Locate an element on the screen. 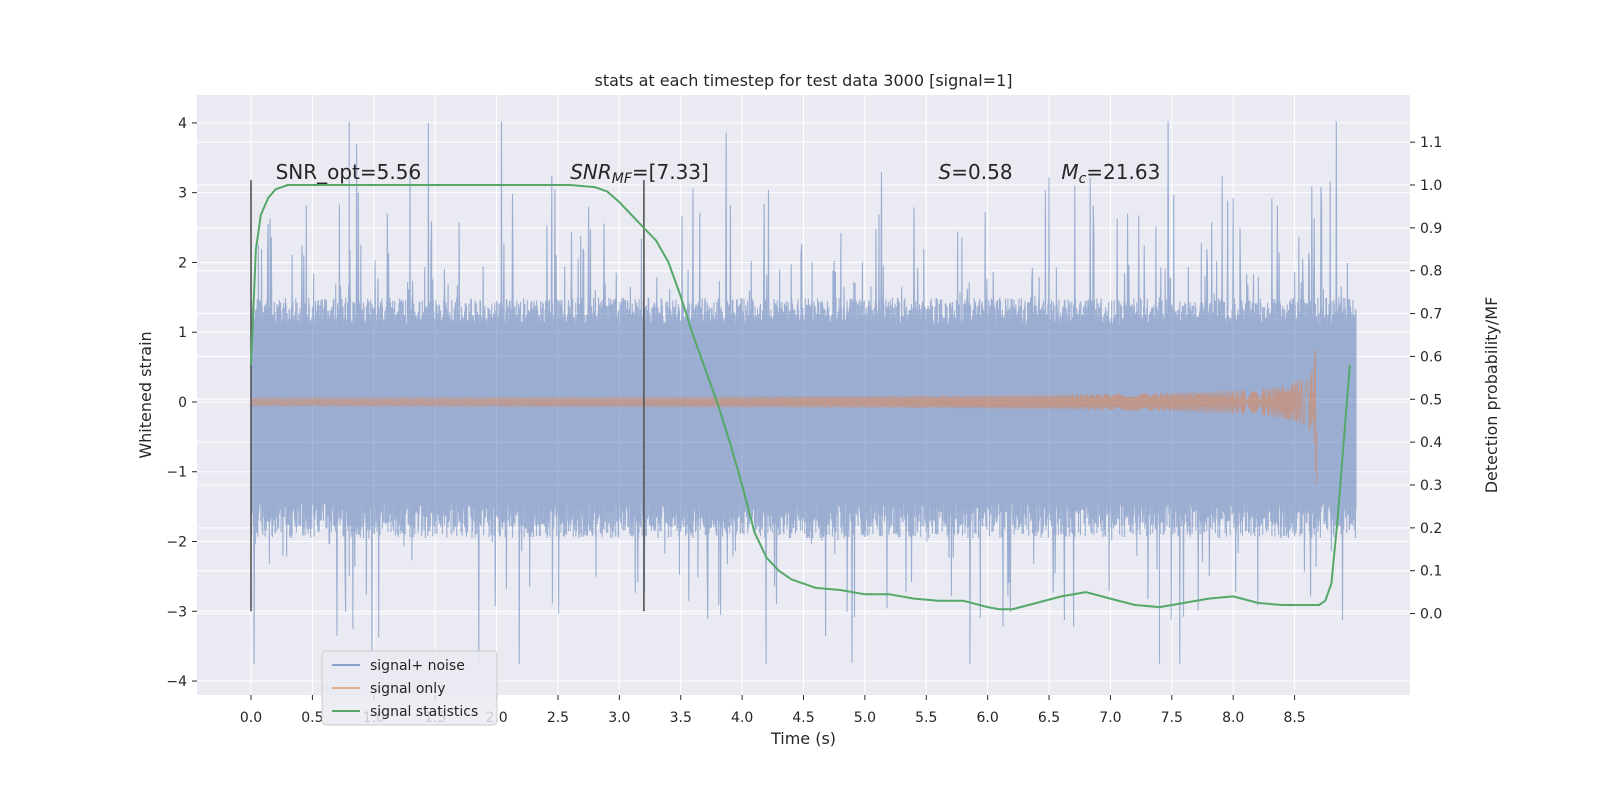  y-right-tick-label: 1.1 is located at coordinates (1431, 143).